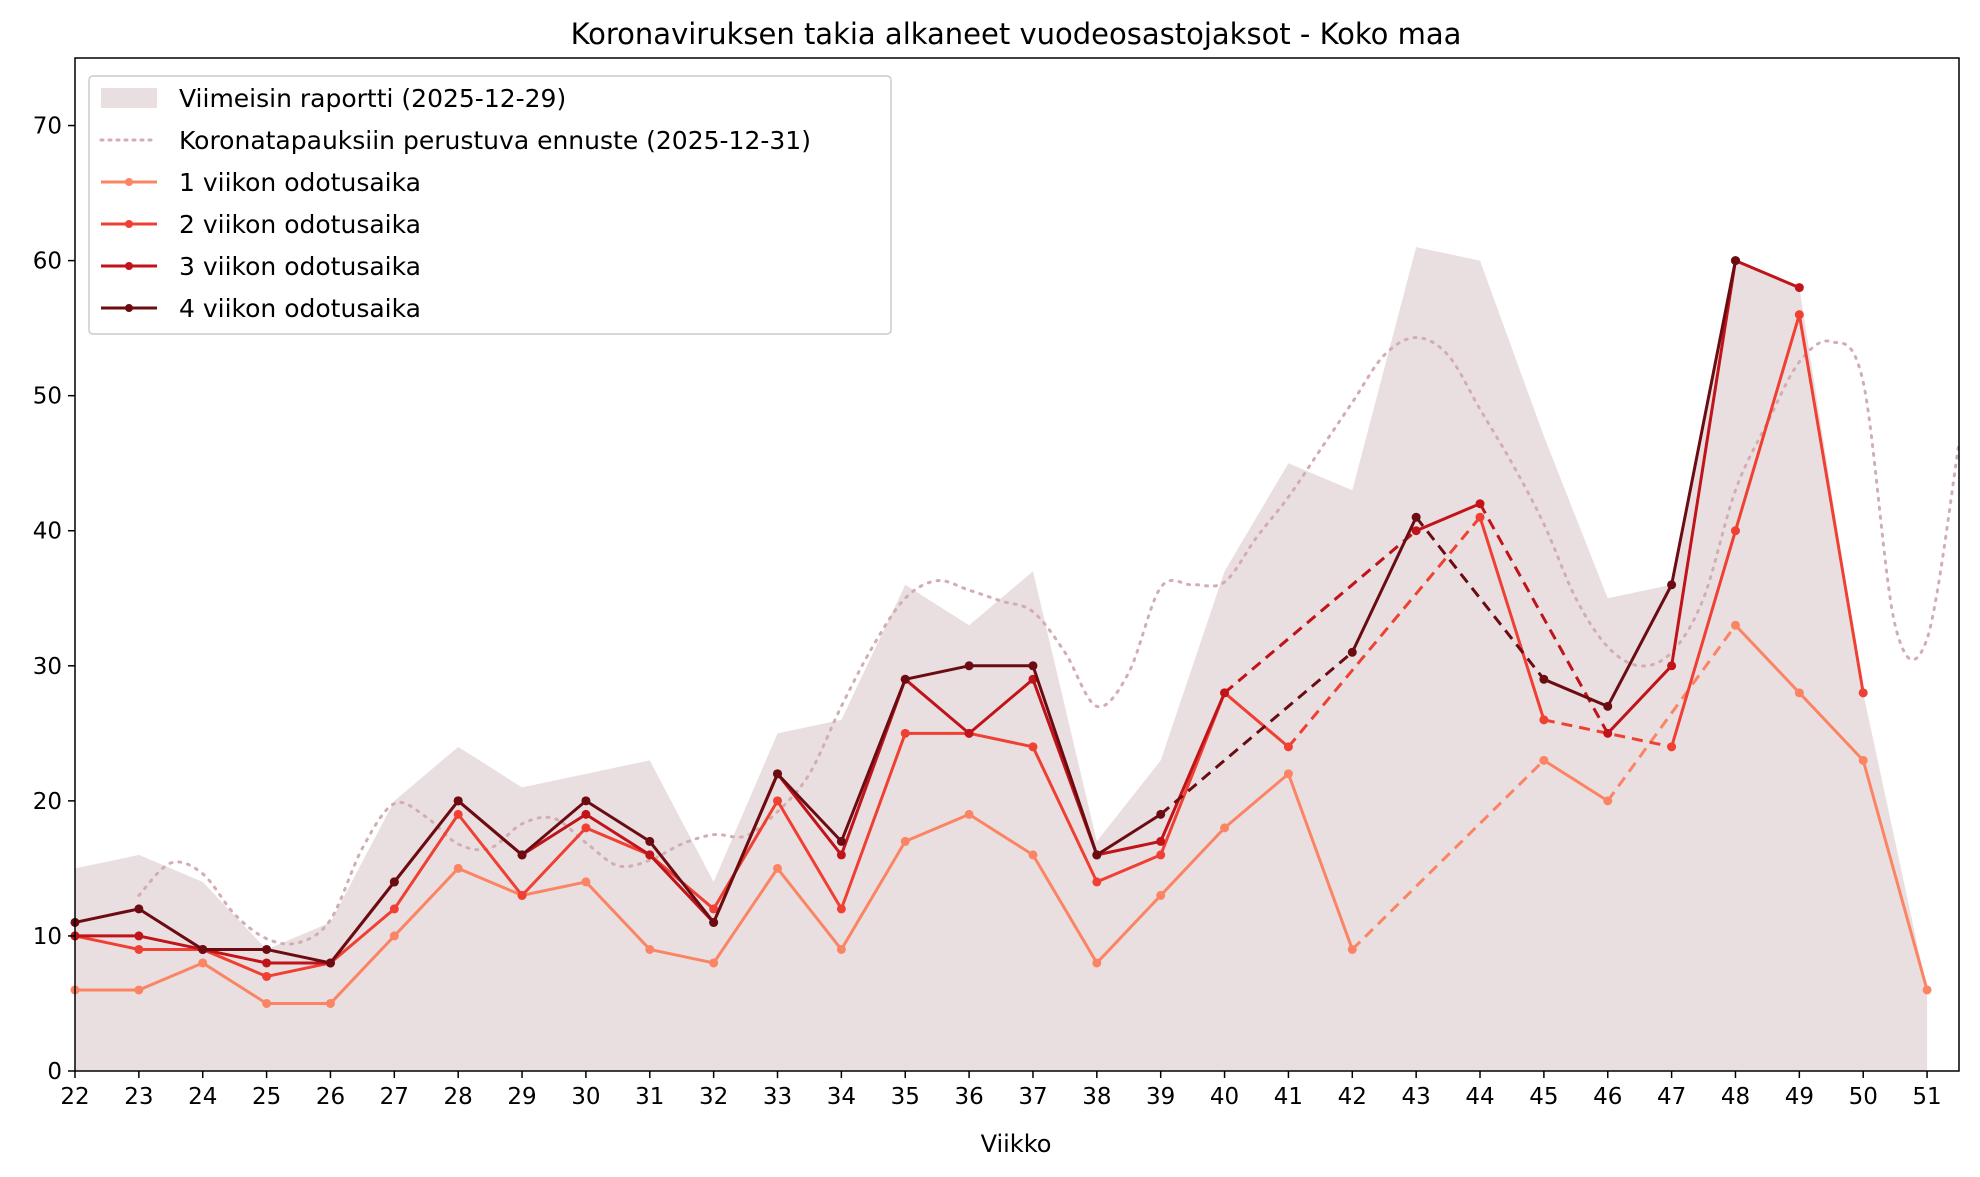 The width and height of the screenshot is (1980, 1177). I want to click on legend-swatch-area, so click(129, 98).